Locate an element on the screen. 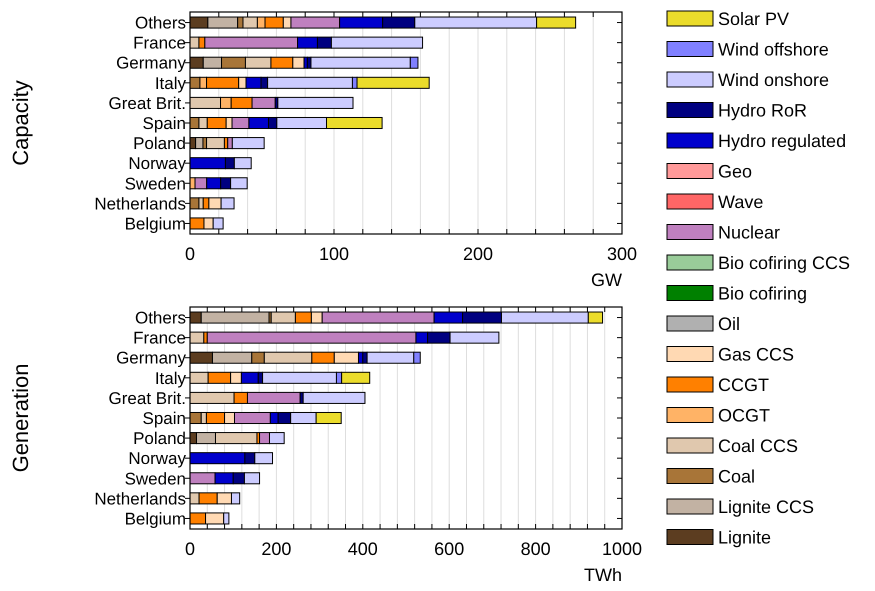 Image resolution: width=875 pixels, height=591 pixels. legend-label: Geo is located at coordinates (735, 172).